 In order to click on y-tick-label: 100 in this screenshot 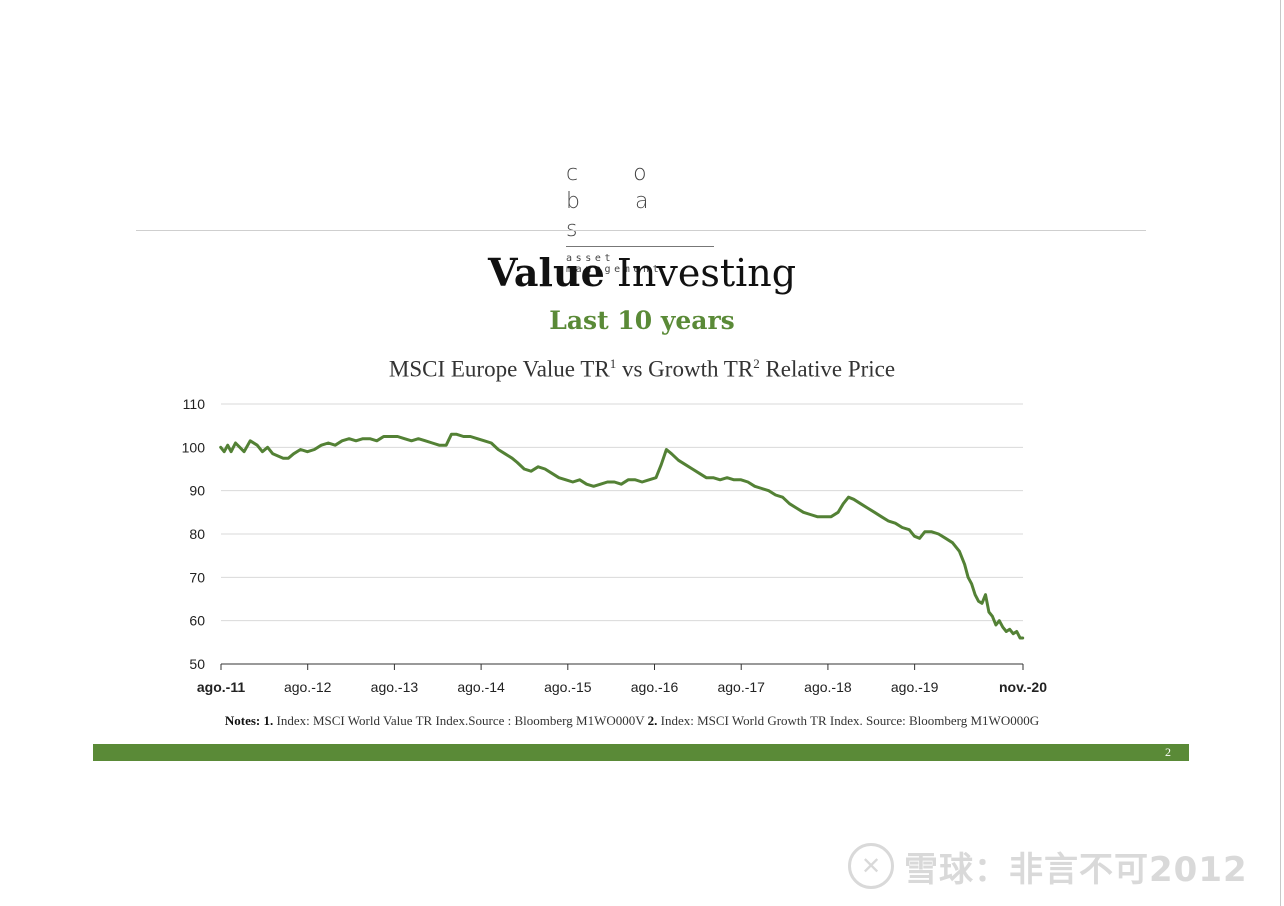, I will do `click(194, 447)`.